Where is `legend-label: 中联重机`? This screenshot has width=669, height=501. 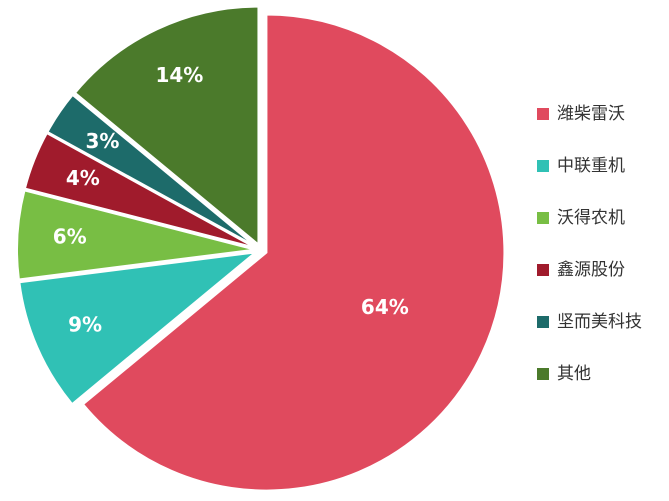 legend-label: 中联重机 is located at coordinates (591, 166).